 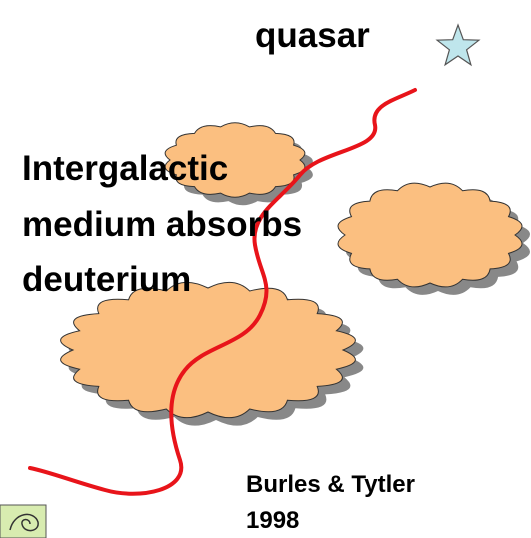 I want to click on medium-label-line: Intergalactic, so click(x=125, y=168).